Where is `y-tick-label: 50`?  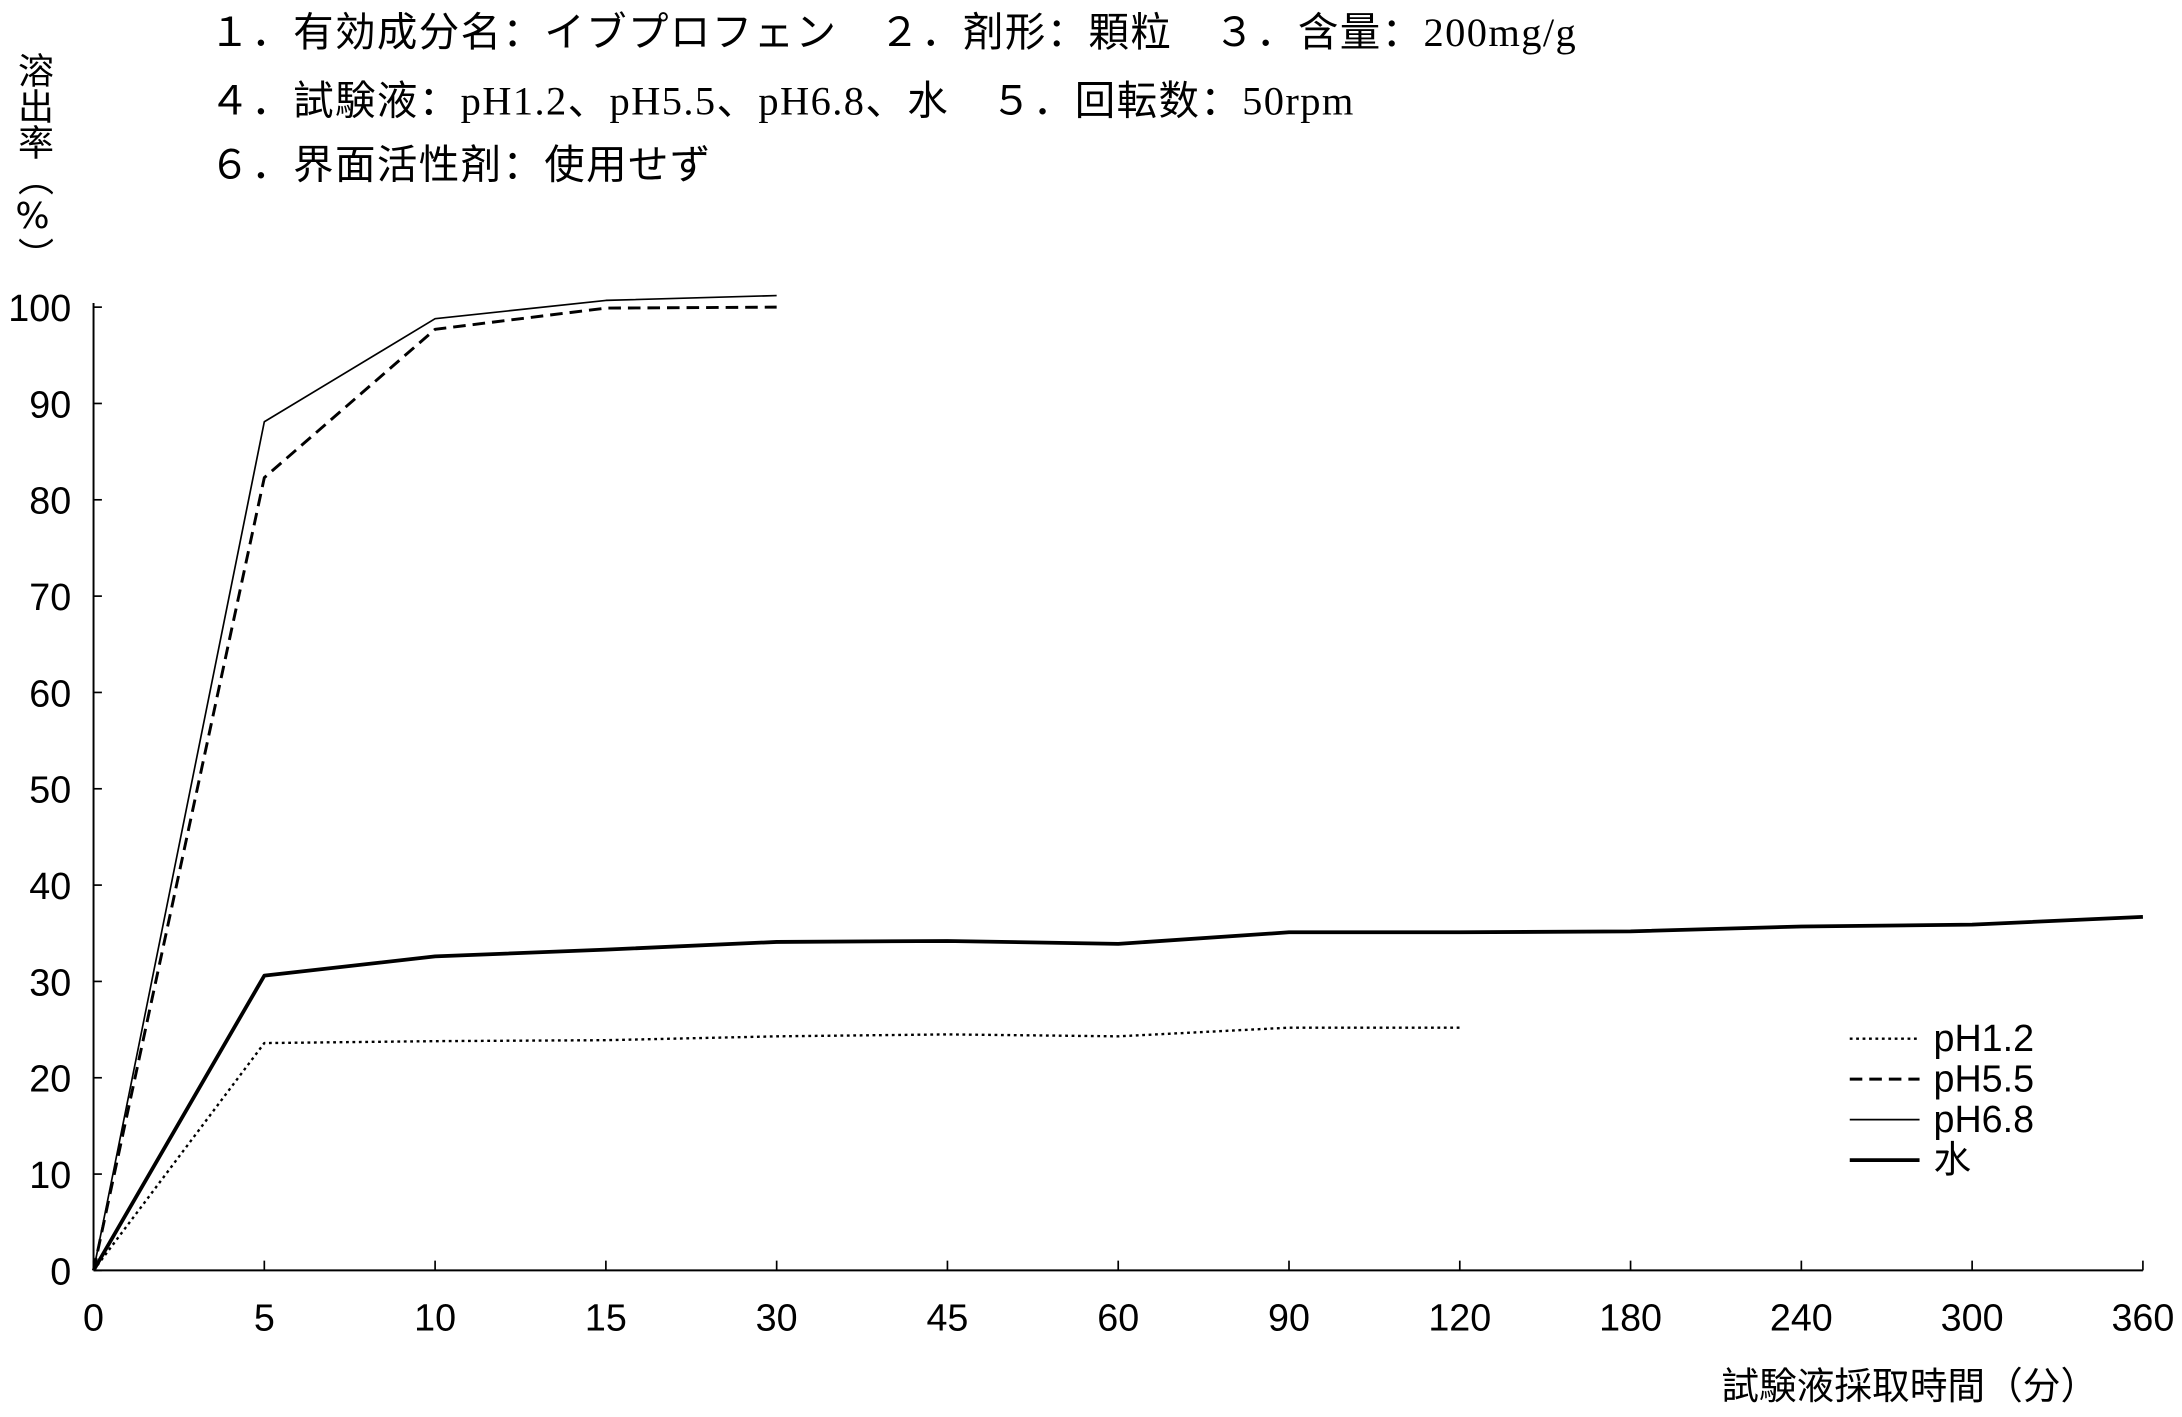 y-tick-label: 50 is located at coordinates (50, 790).